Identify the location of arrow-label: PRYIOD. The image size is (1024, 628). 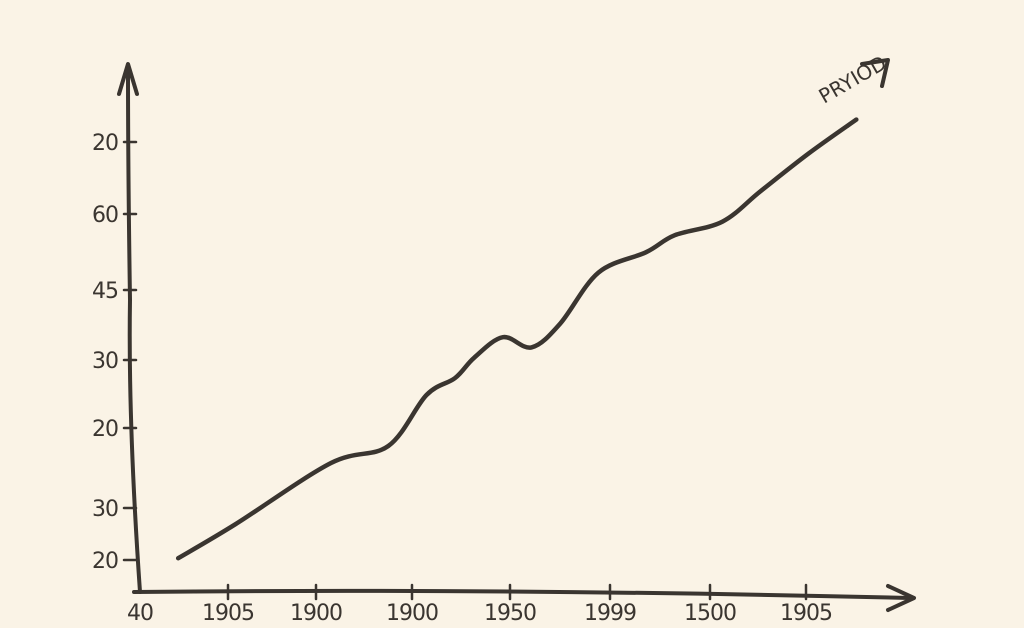
(853, 80).